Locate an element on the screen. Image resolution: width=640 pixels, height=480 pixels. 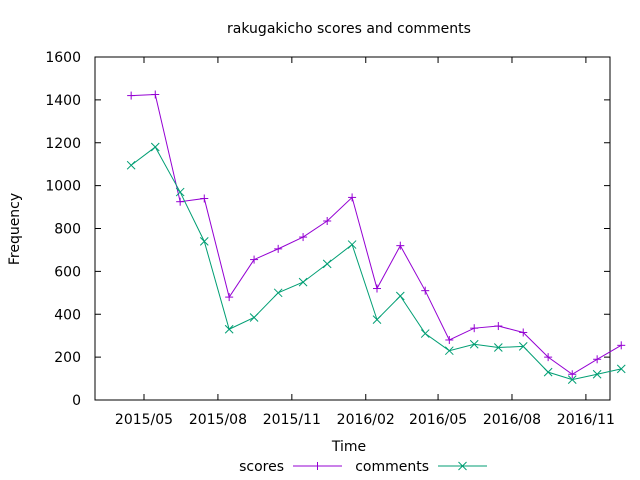
legend-label-scores: scores is located at coordinates (261, 467).